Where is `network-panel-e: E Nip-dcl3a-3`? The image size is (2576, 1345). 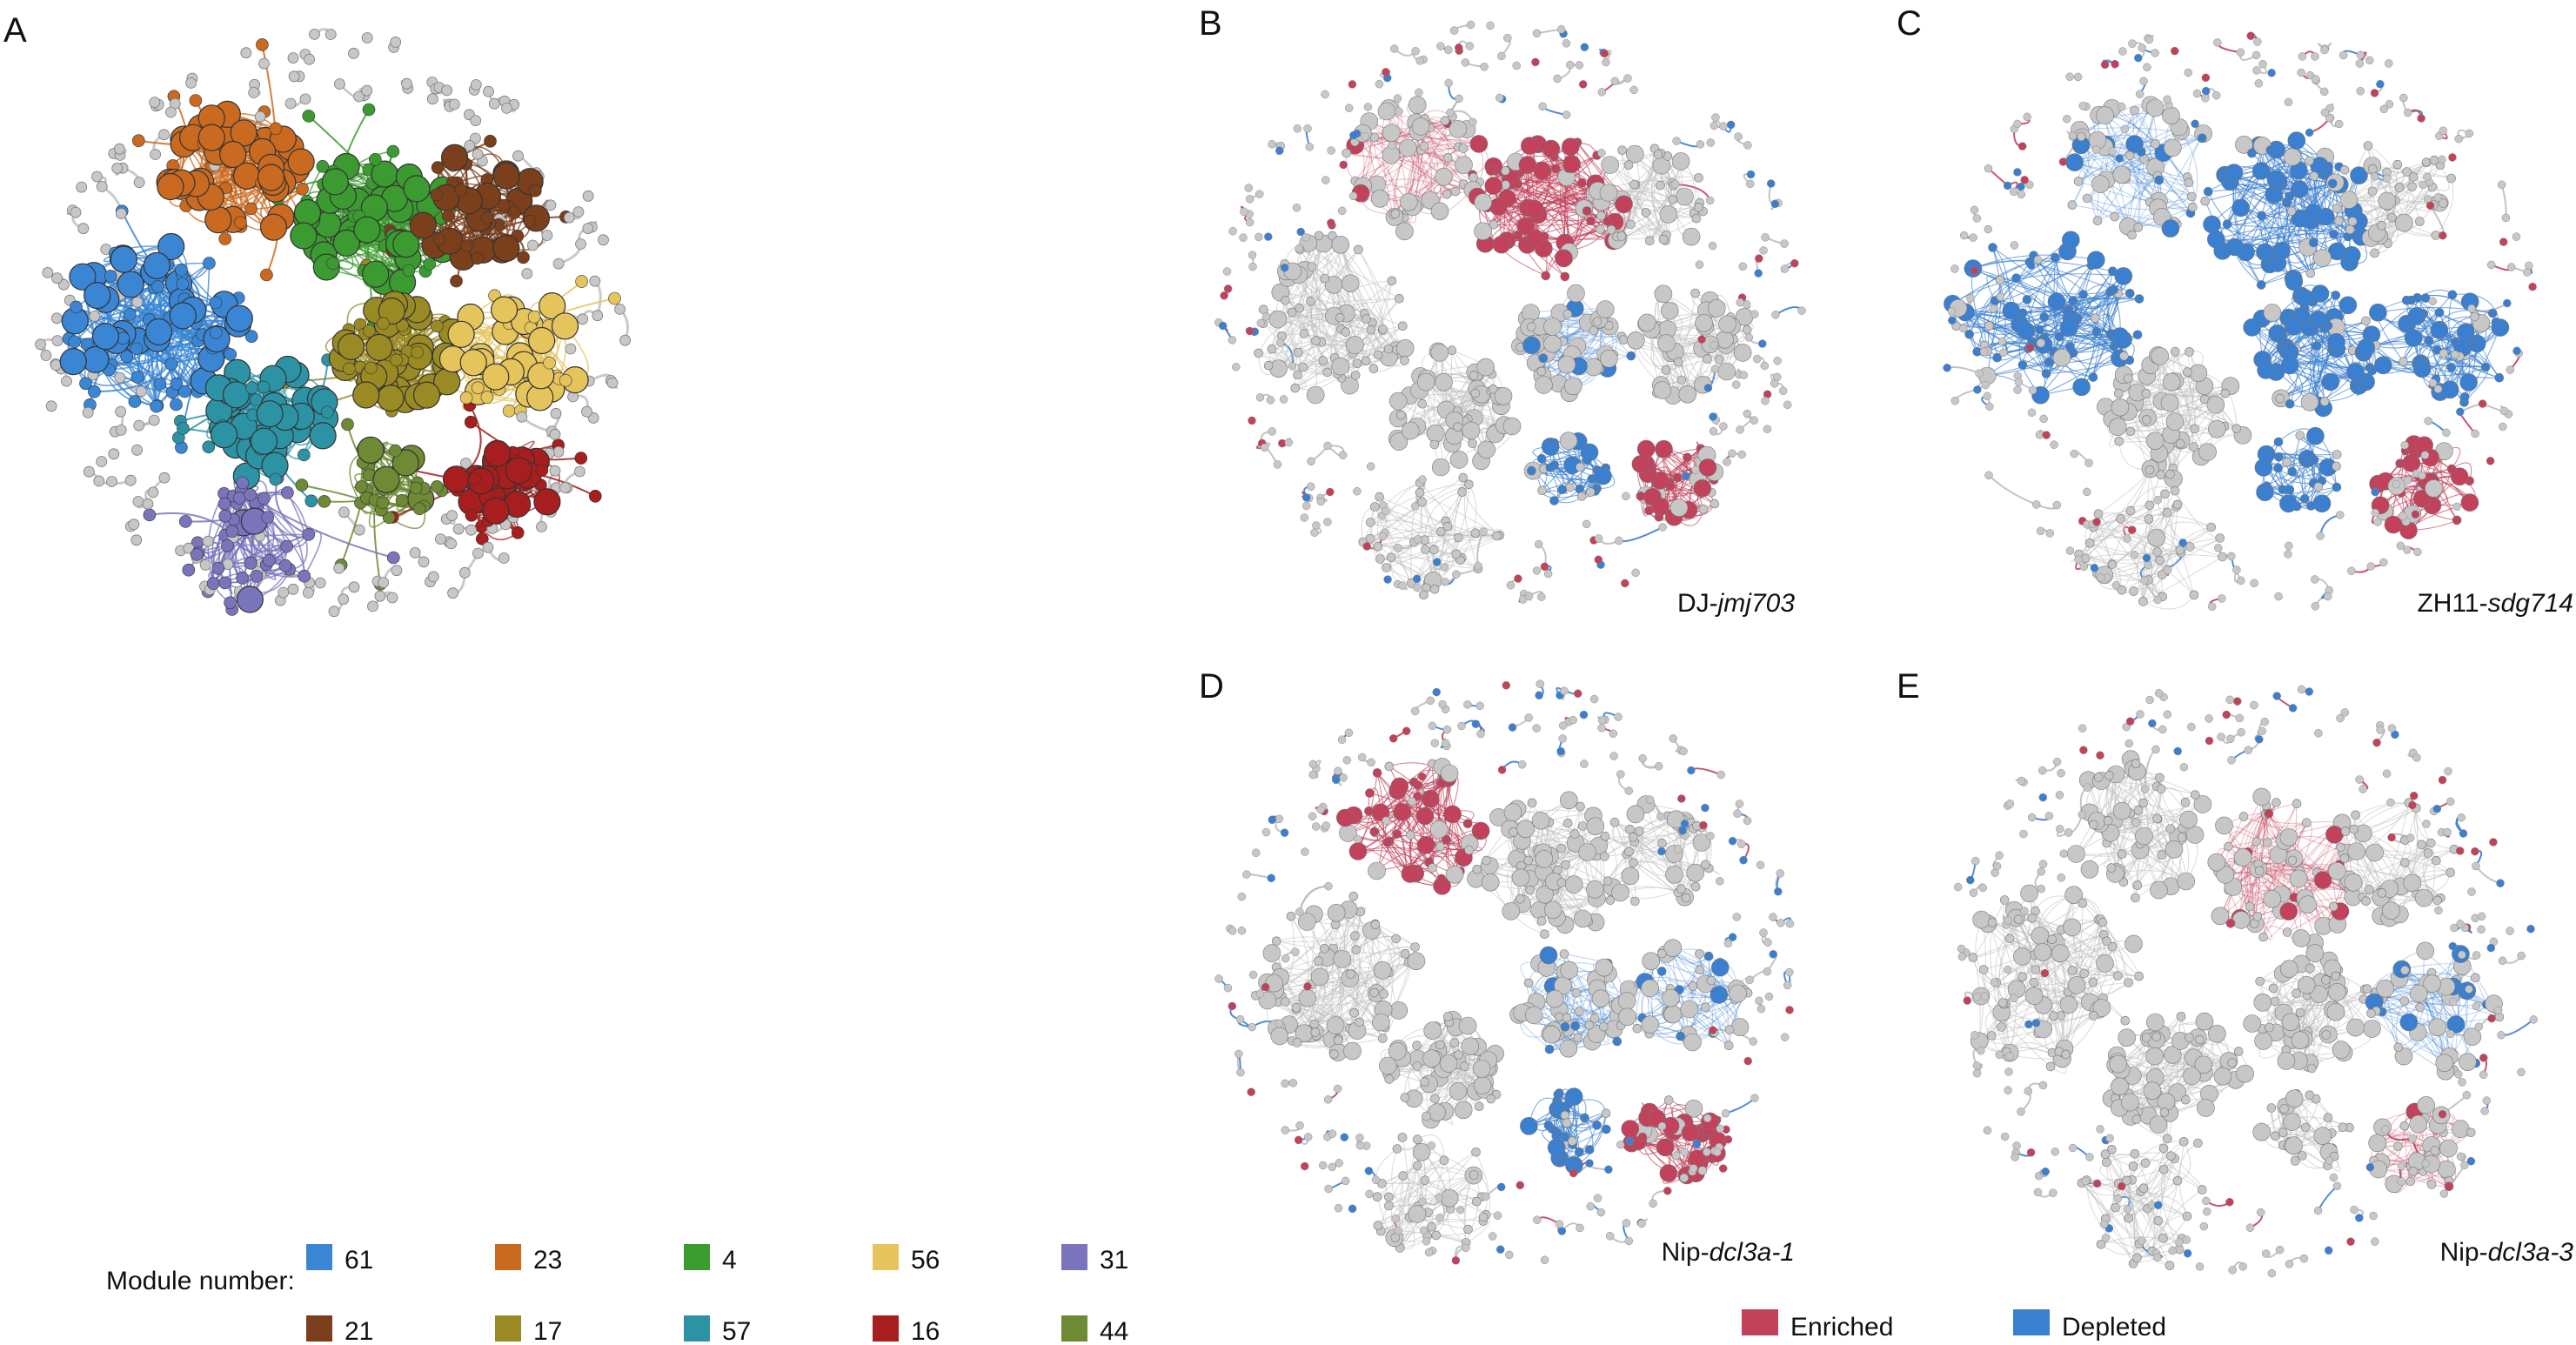
network-panel-e: E Nip-dcl3a-3 is located at coordinates (2235, 973).